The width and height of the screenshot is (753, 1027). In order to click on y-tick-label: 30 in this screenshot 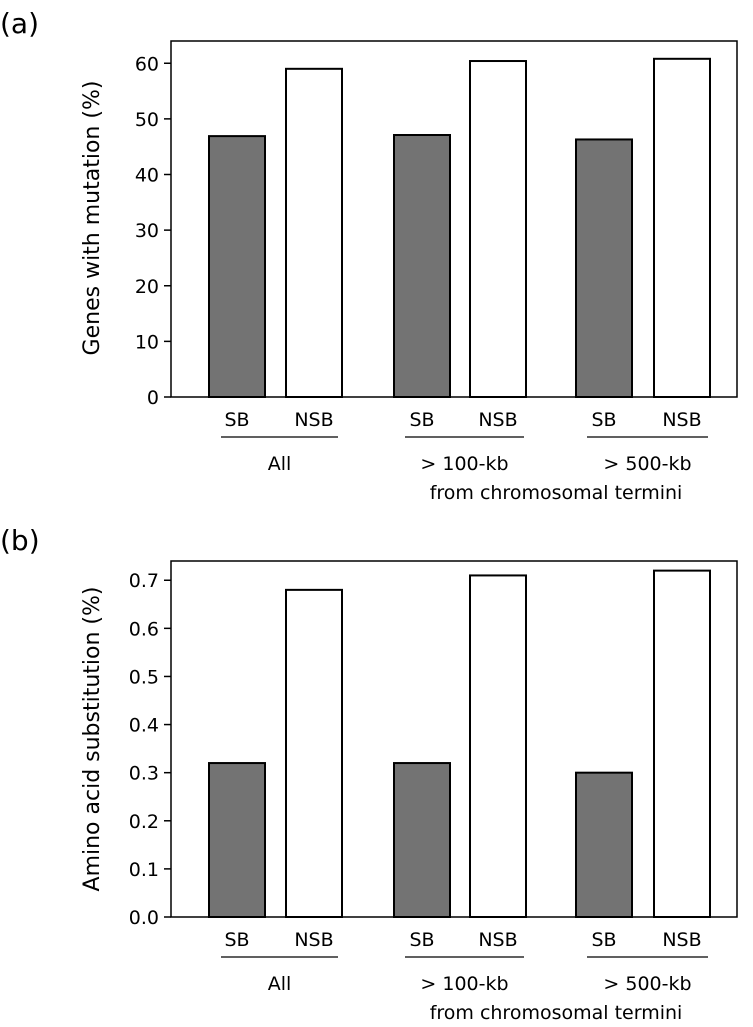, I will do `click(147, 231)`.